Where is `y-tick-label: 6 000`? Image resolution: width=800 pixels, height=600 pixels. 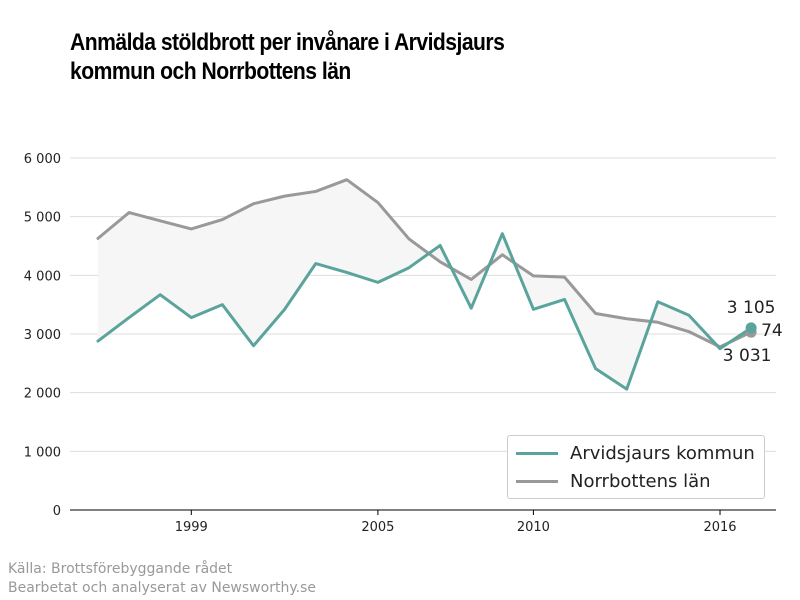 y-tick-label: 6 000 is located at coordinates (42, 159).